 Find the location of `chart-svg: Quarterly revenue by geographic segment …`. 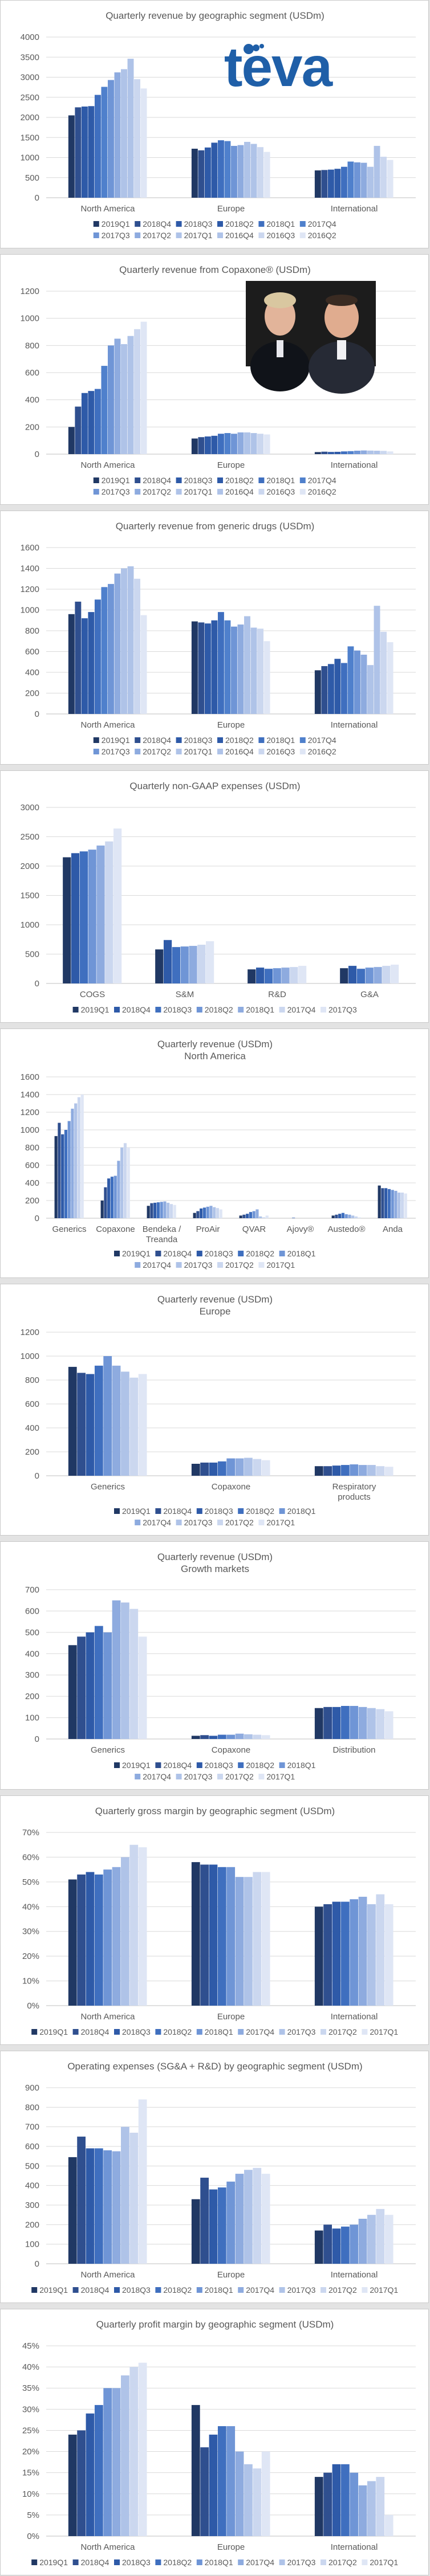

chart-svg: Quarterly revenue by geographic segment … is located at coordinates (218, 125).